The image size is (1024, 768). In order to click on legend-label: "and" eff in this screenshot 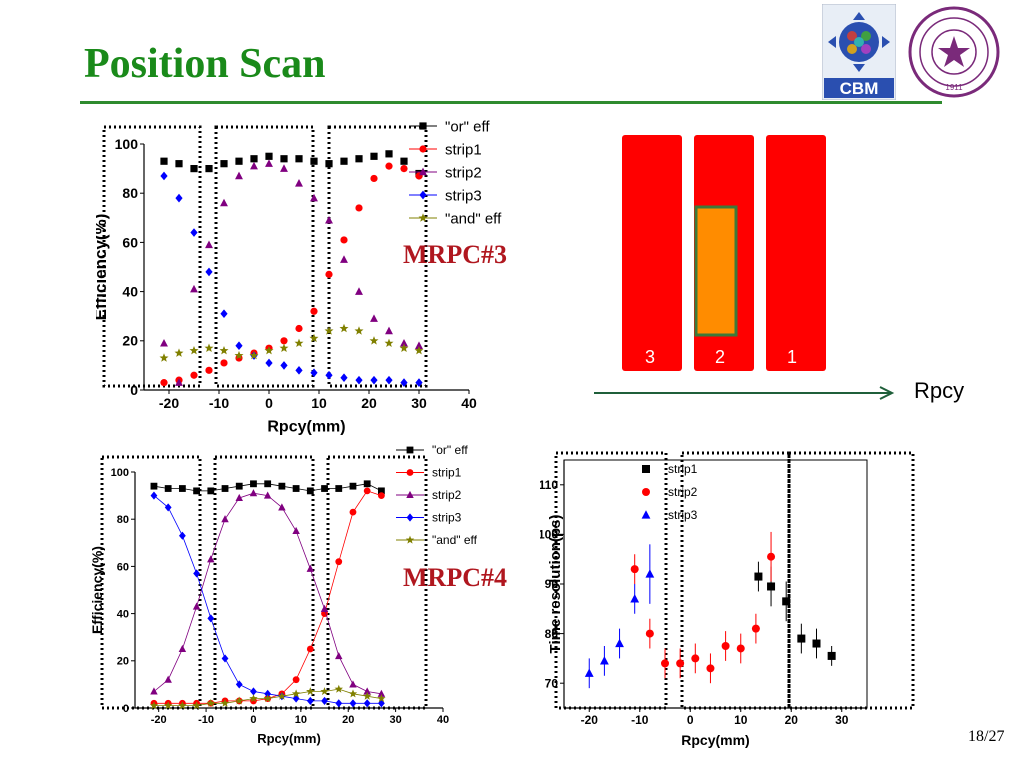, I will do `click(473, 218)`.